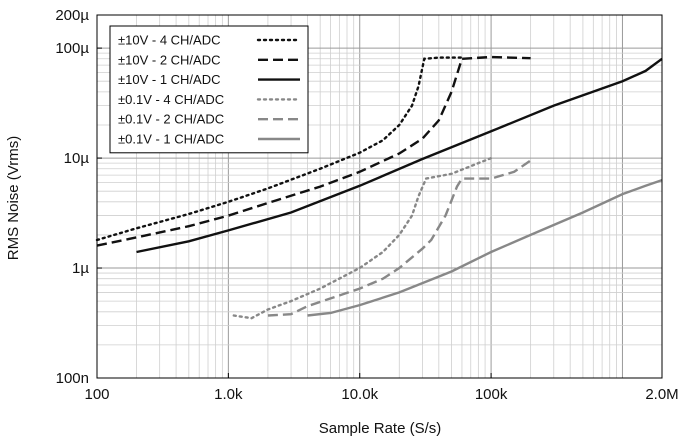  I want to click on legend-label: ±10V - 4 CH/ADC, so click(169, 40).